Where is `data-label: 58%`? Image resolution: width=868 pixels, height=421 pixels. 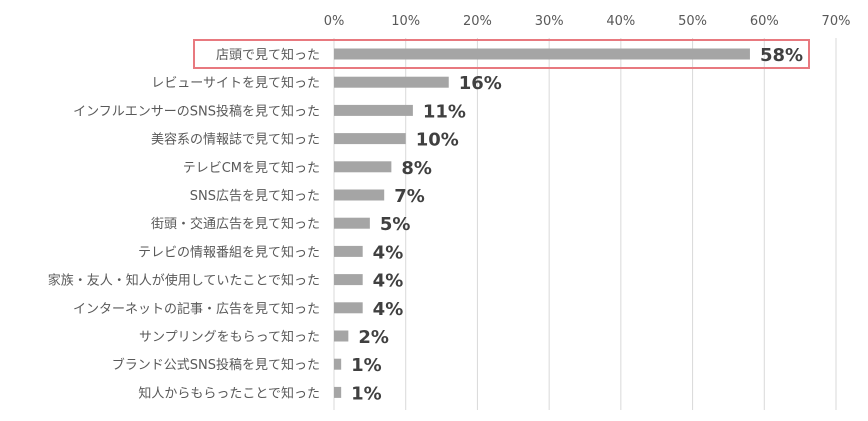 data-label: 58% is located at coordinates (781, 55).